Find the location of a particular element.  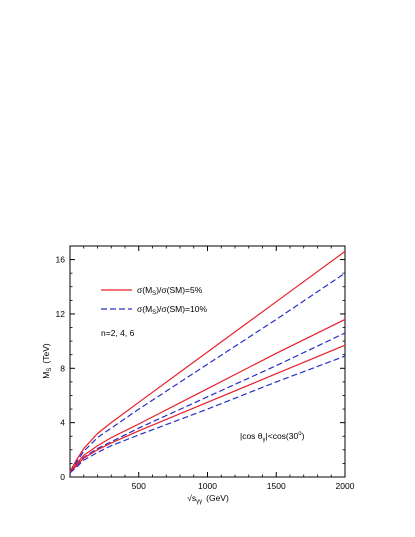

y-tick-label: 0 is located at coordinates (62, 477).